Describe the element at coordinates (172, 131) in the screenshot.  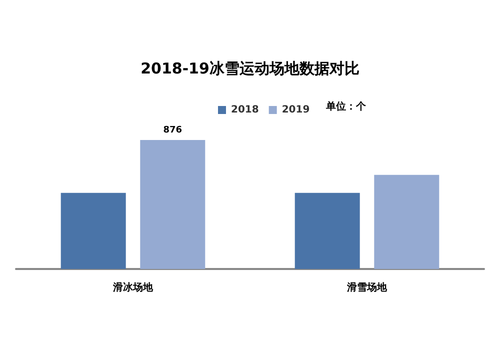
I see `data-label: 876` at that location.